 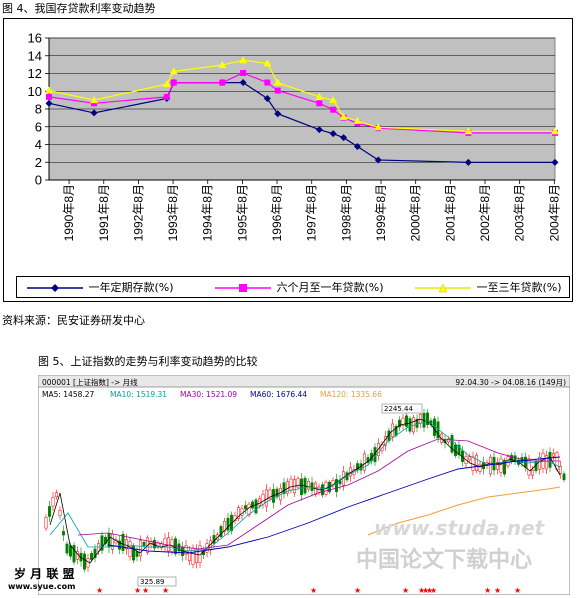 I want to click on legend-item-deposit: 一年定期存款(%), so click(x=99, y=287).